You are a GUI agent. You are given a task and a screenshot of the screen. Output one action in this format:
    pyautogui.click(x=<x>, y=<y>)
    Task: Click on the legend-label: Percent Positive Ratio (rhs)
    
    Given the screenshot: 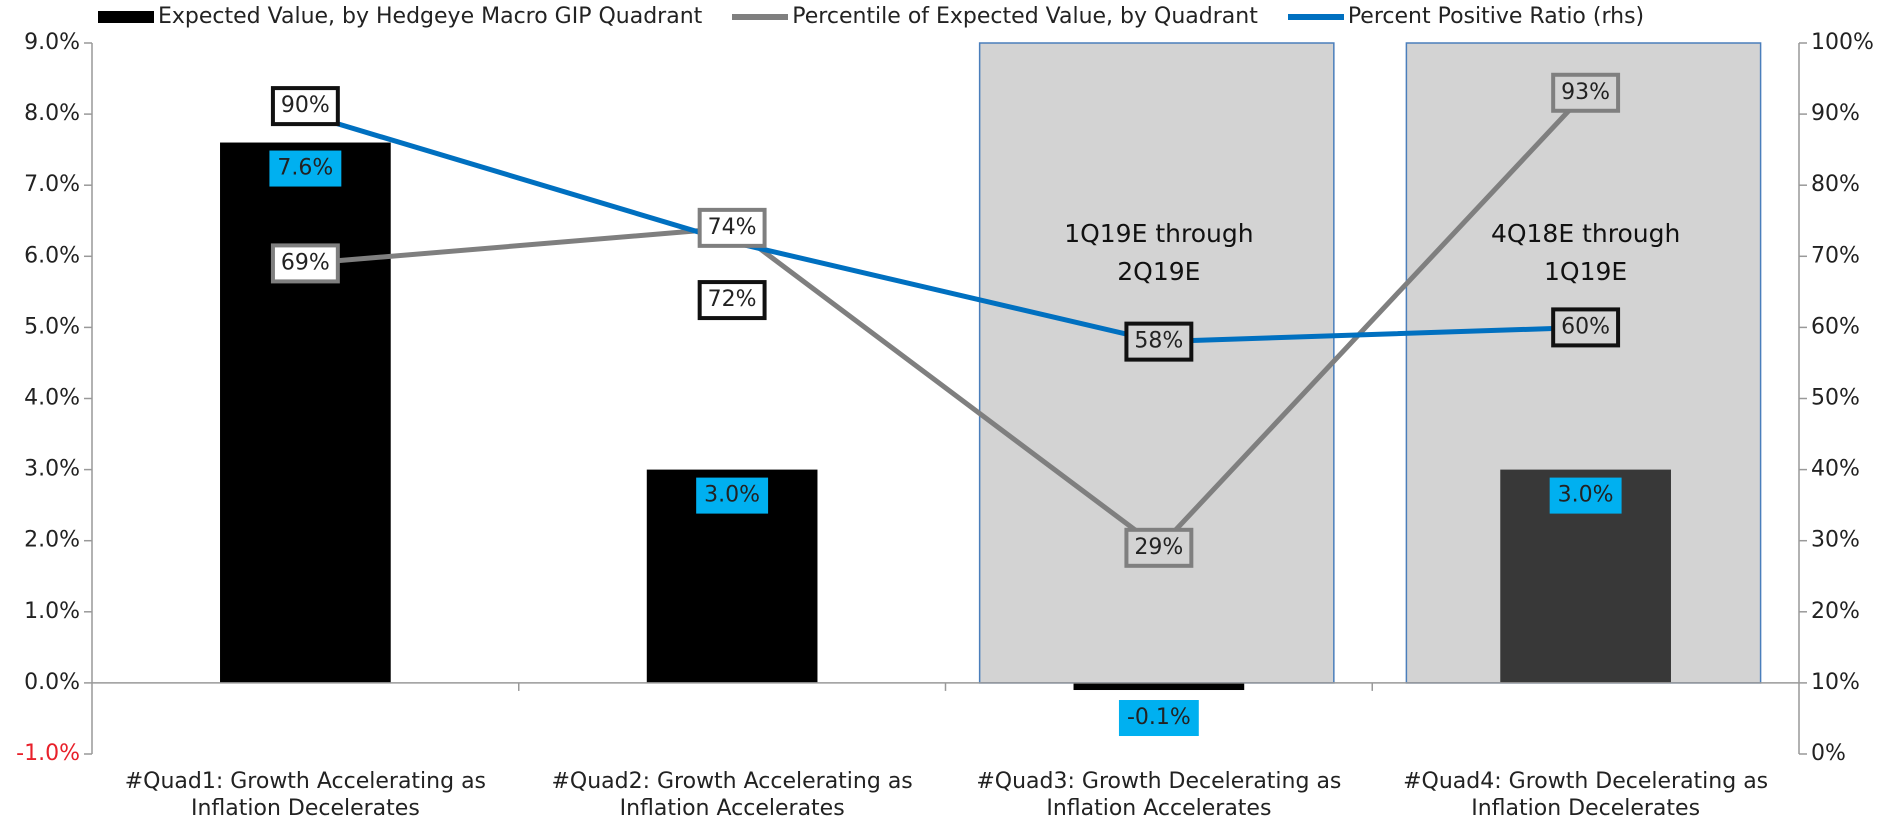 What is the action you would take?
    pyautogui.click(x=1496, y=16)
    